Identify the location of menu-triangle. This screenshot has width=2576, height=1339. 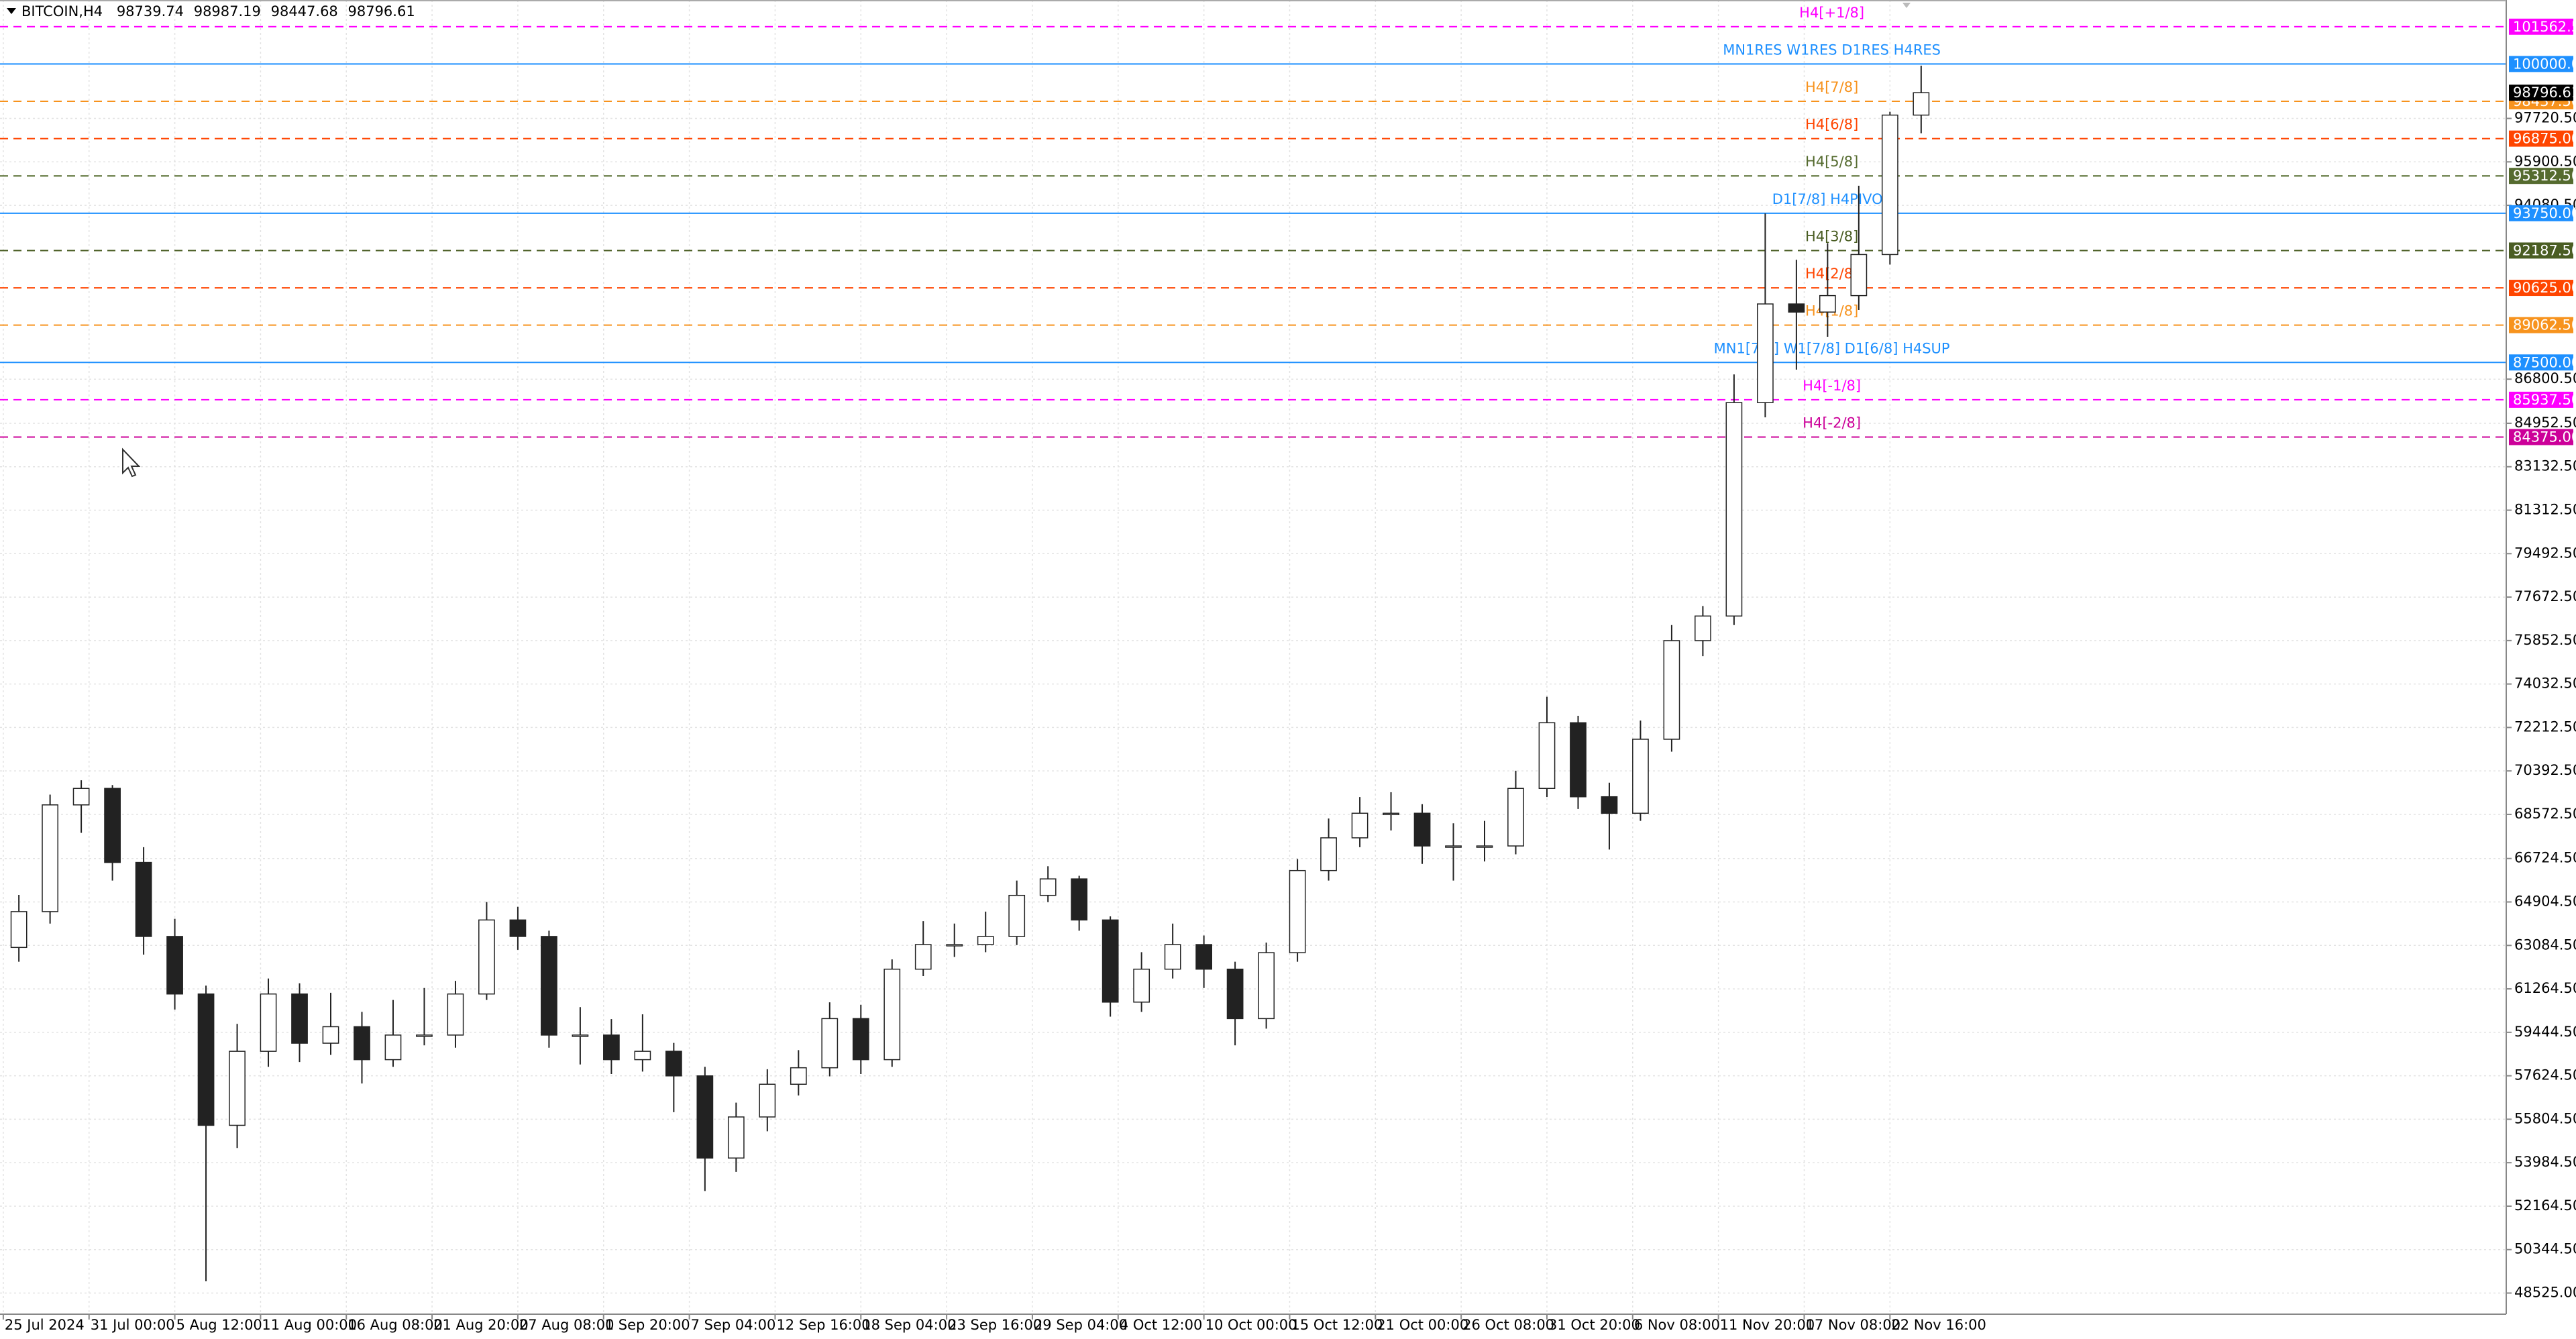
(11, 11).